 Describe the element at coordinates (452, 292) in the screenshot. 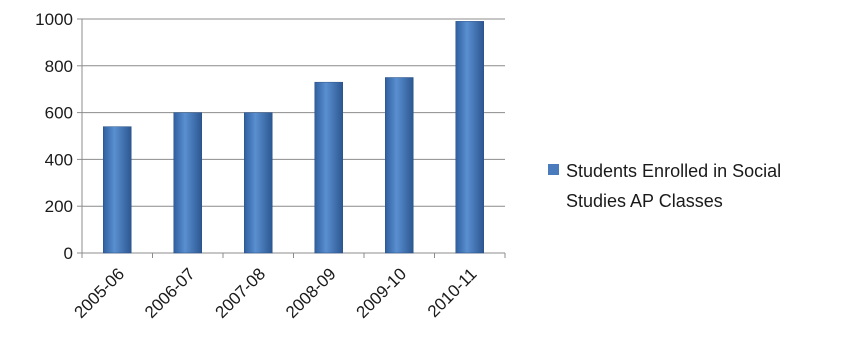

I see `x-tick-label: 2010-11` at that location.